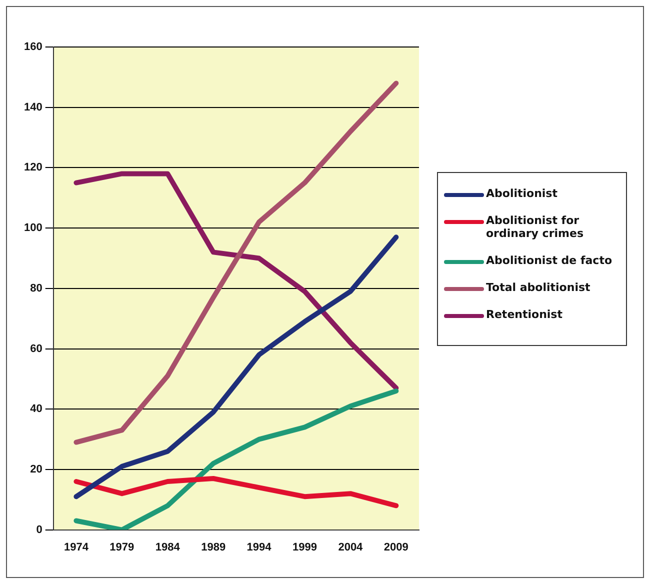  I want to click on y-tick-label: 140, so click(33, 107).